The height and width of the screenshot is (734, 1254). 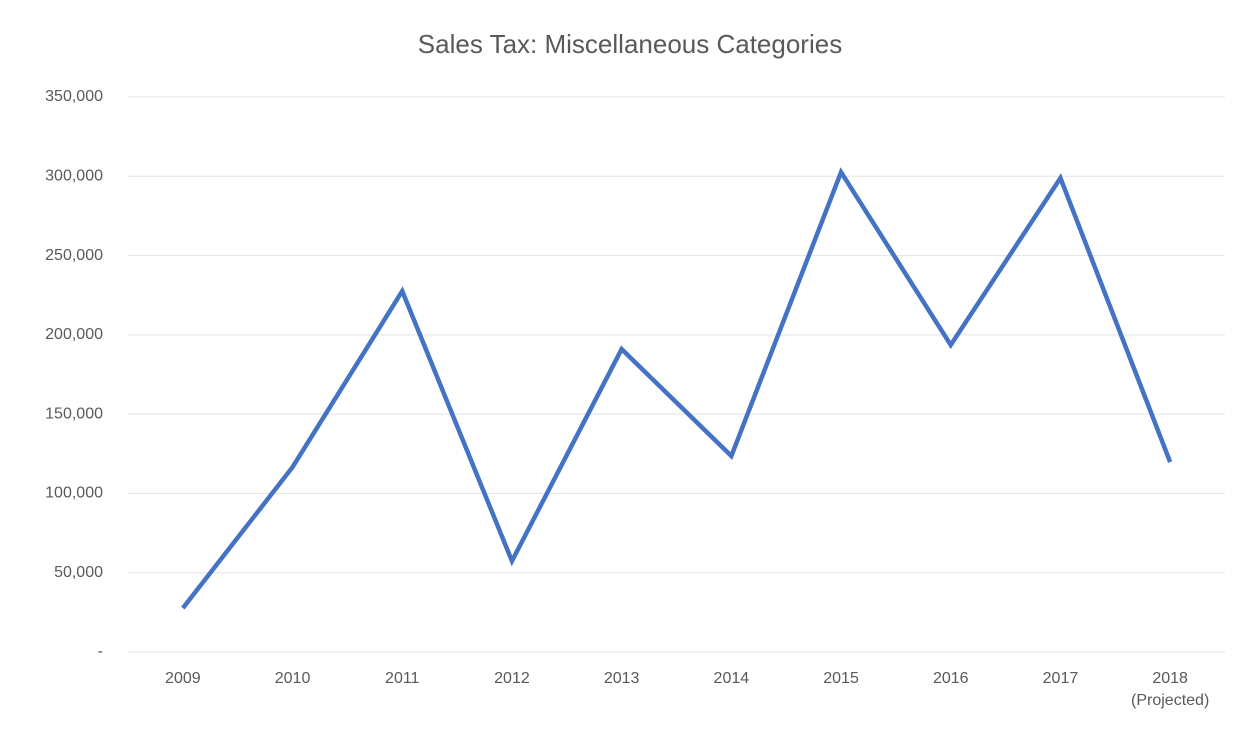 I want to click on y-tick-label: 100,000, so click(x=74, y=493).